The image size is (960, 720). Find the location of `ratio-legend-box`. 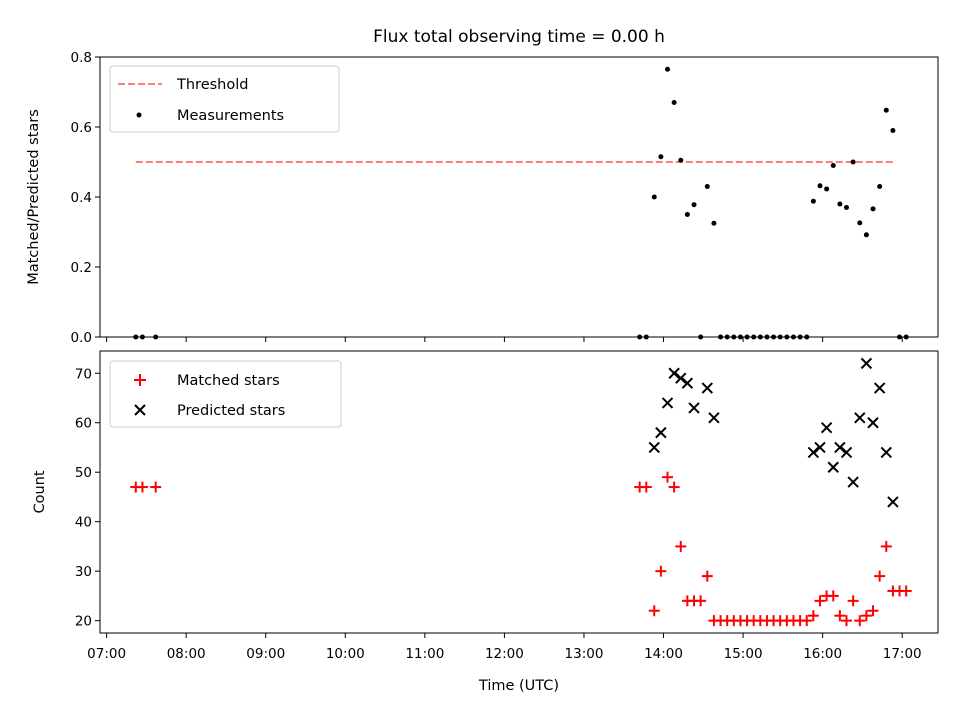

ratio-legend-box is located at coordinates (224, 99).